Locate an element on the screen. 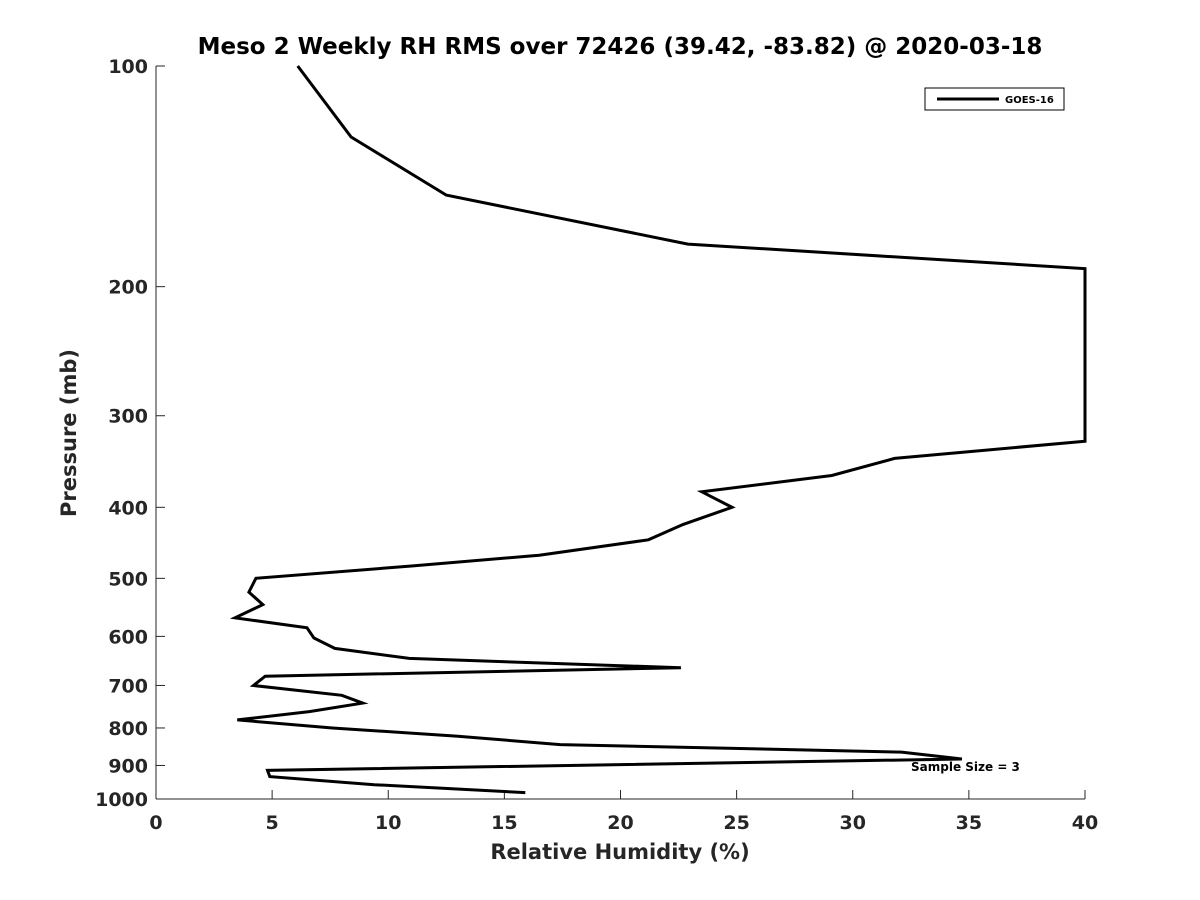 The image size is (1200, 900). x-tick-label: 10 is located at coordinates (388, 823).